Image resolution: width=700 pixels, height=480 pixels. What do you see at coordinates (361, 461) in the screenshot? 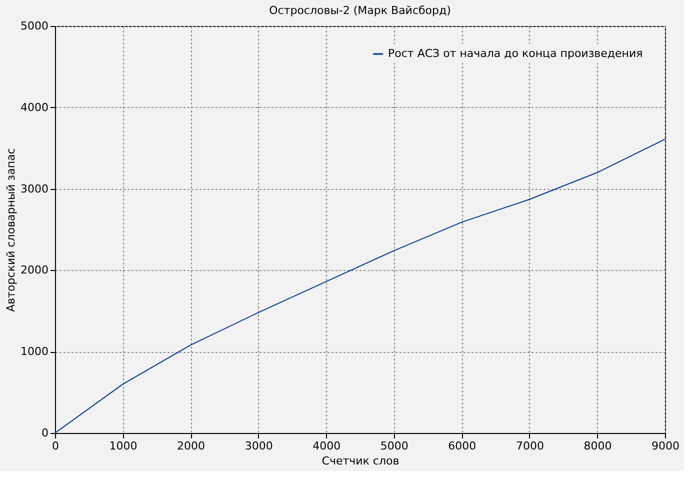
I see `x-axis-title: Счетчик слов` at bounding box center [361, 461].